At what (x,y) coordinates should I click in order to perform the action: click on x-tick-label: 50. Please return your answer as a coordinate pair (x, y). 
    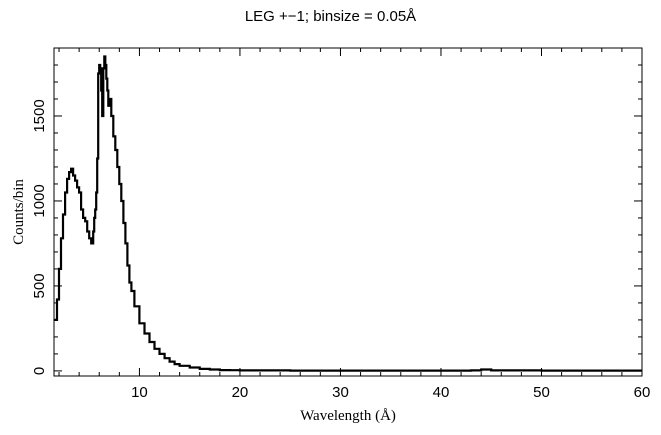
    Looking at the image, I should click on (541, 392).